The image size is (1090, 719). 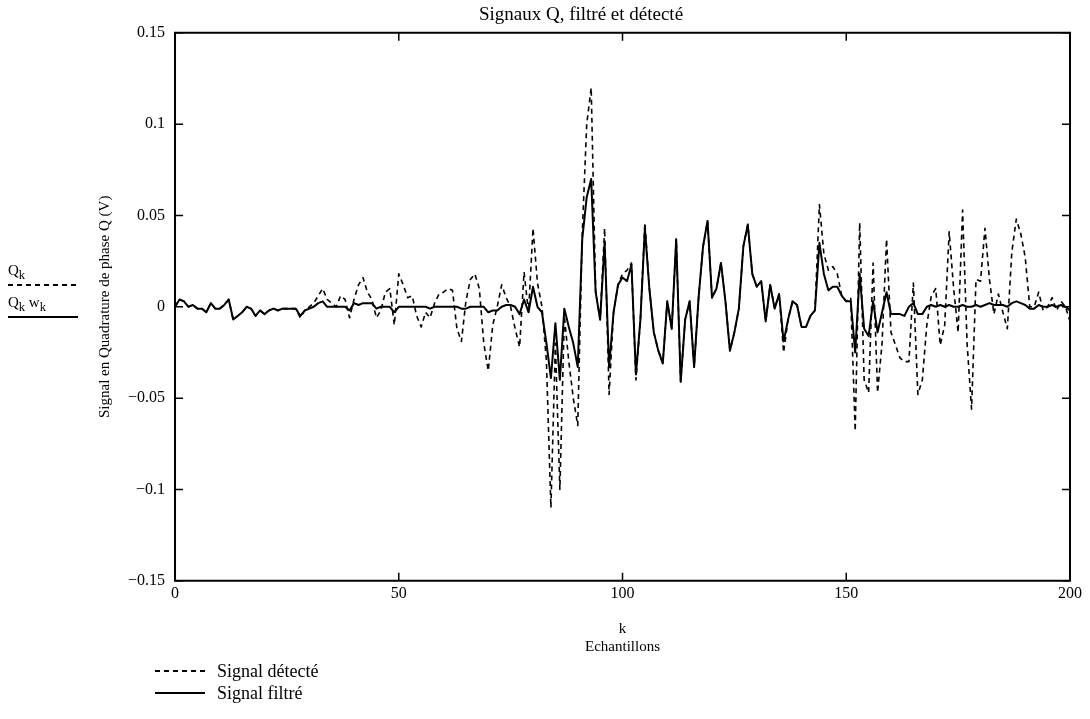 What do you see at coordinates (146, 397) in the screenshot?
I see `y-tick-label: −0.05` at bounding box center [146, 397].